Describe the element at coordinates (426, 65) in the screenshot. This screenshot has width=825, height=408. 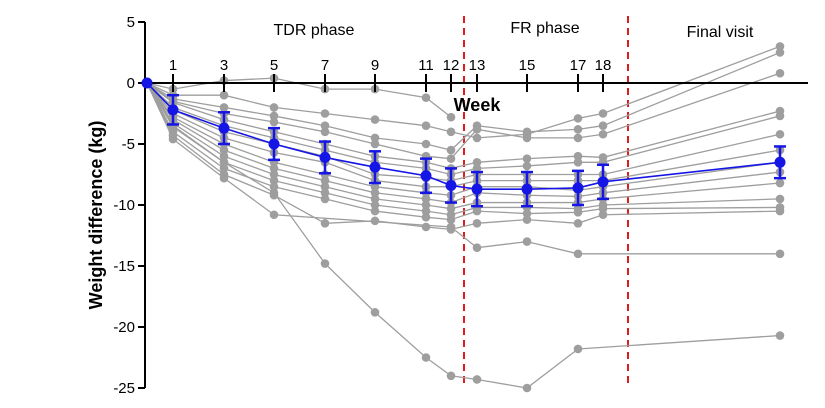
I see `x-tick-label: 11` at that location.